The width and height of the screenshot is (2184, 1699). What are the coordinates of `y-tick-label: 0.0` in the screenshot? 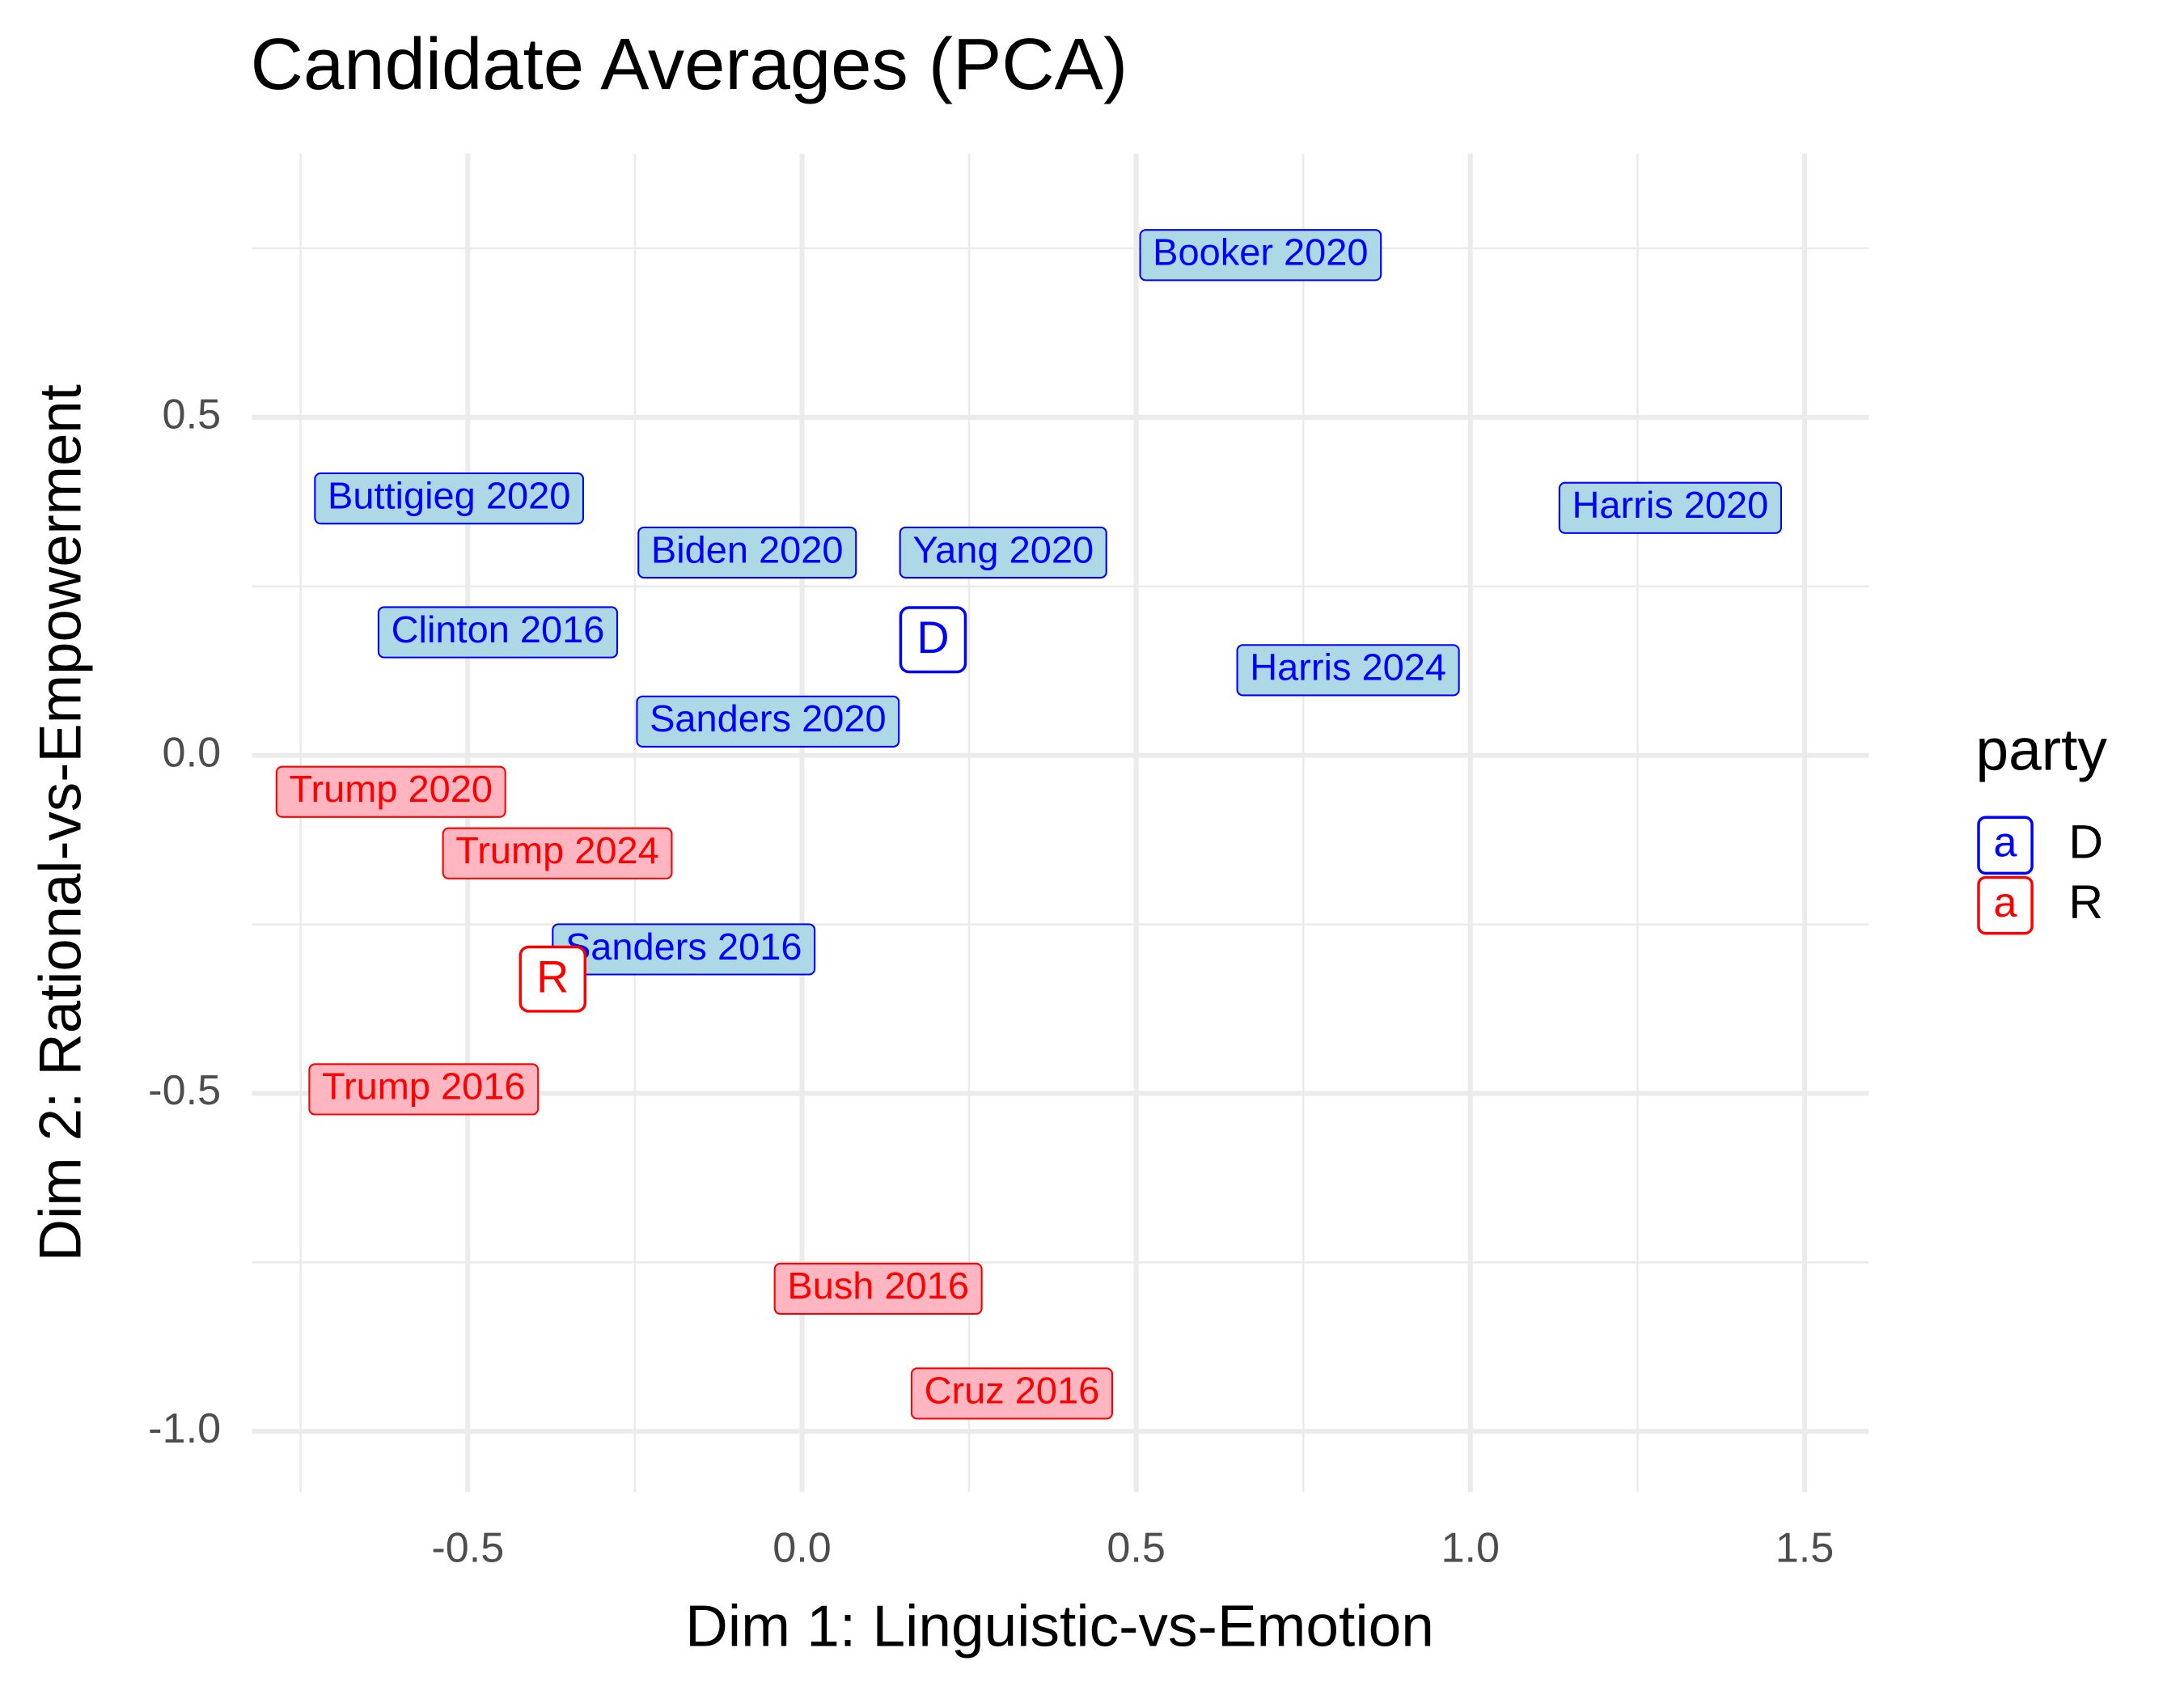 It's located at (192, 752).